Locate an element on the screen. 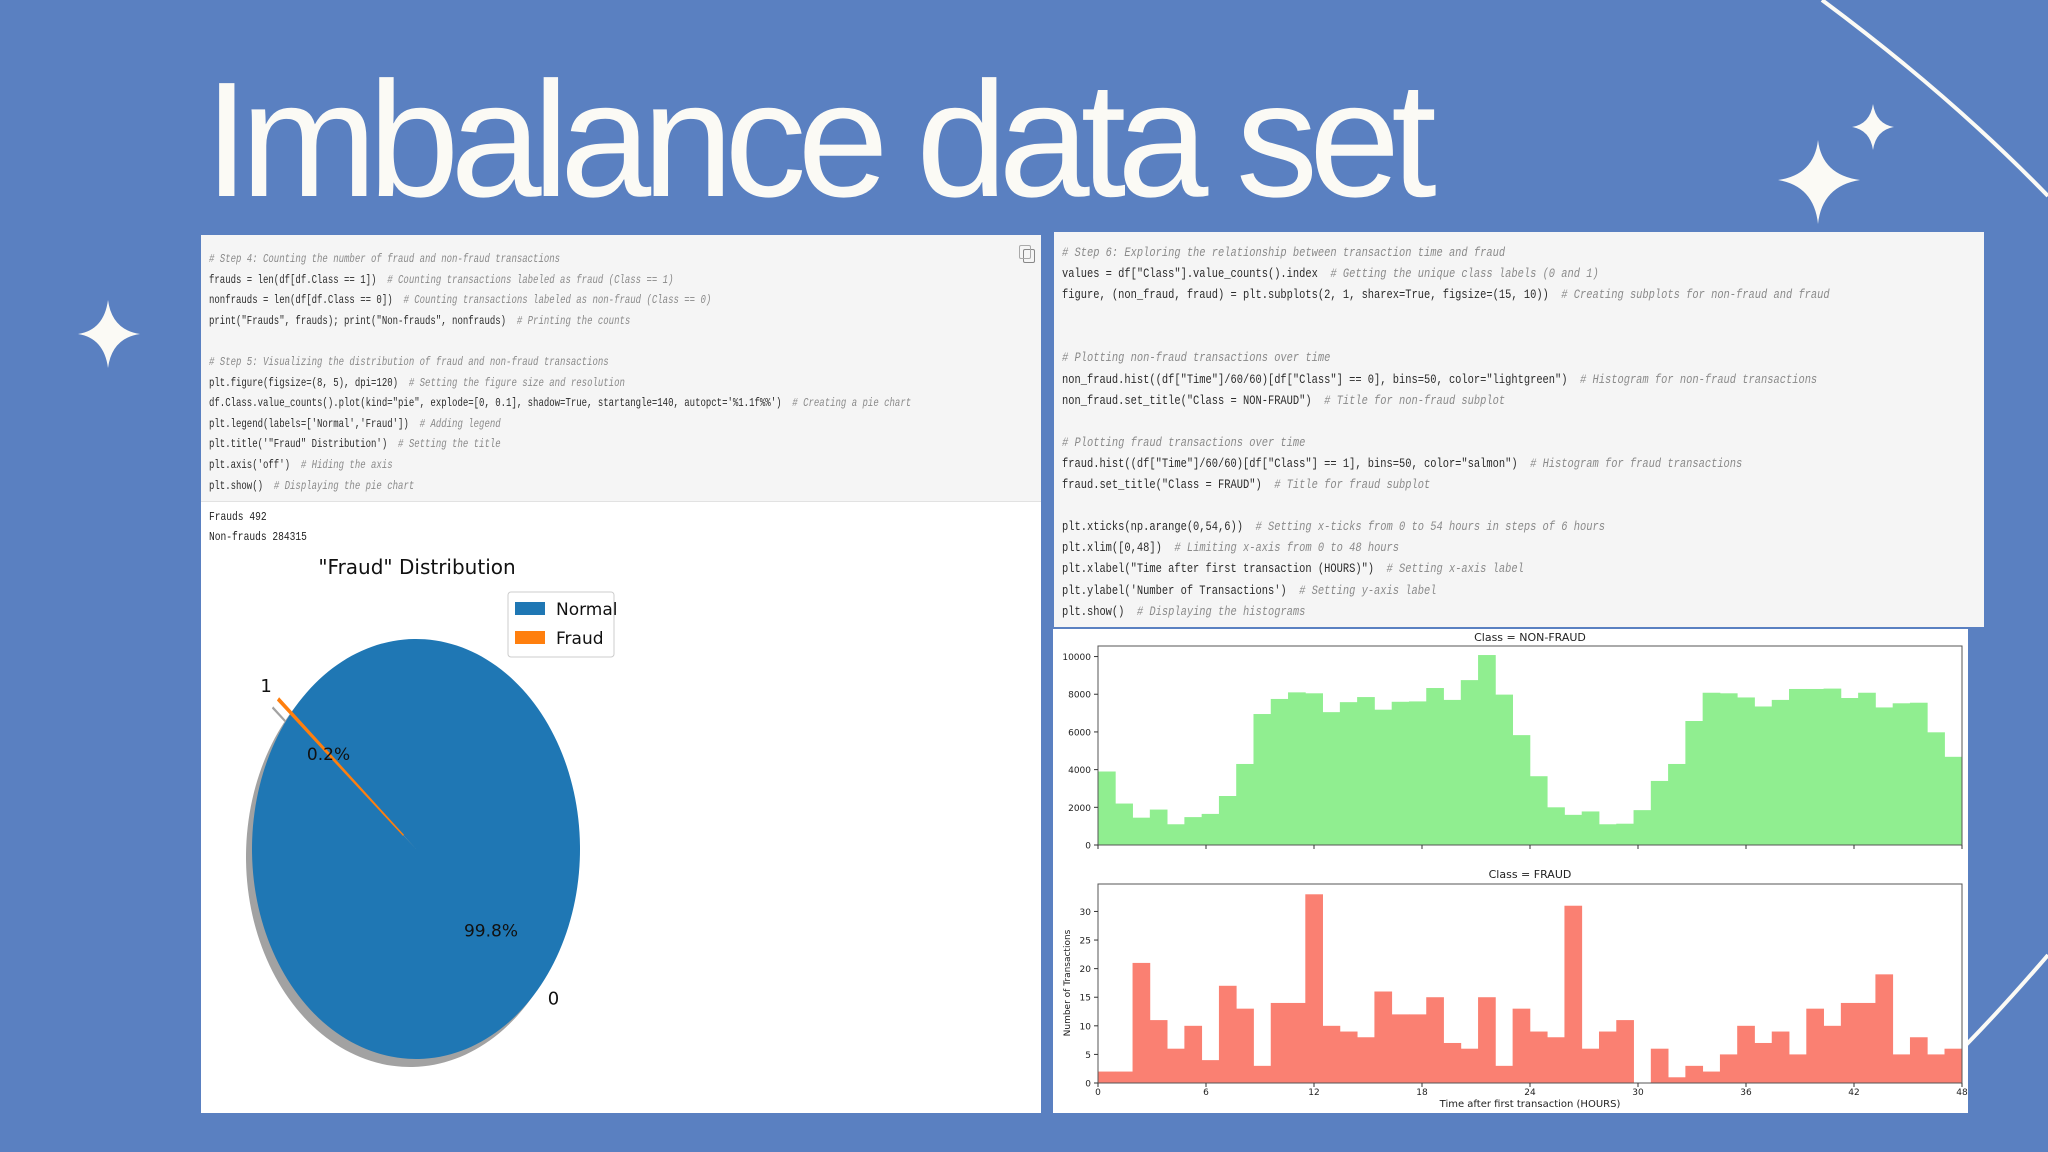 Image resolution: width=2048 pixels, height=1152 pixels. pie-legend: Normal Fraud is located at coordinates (562, 624).